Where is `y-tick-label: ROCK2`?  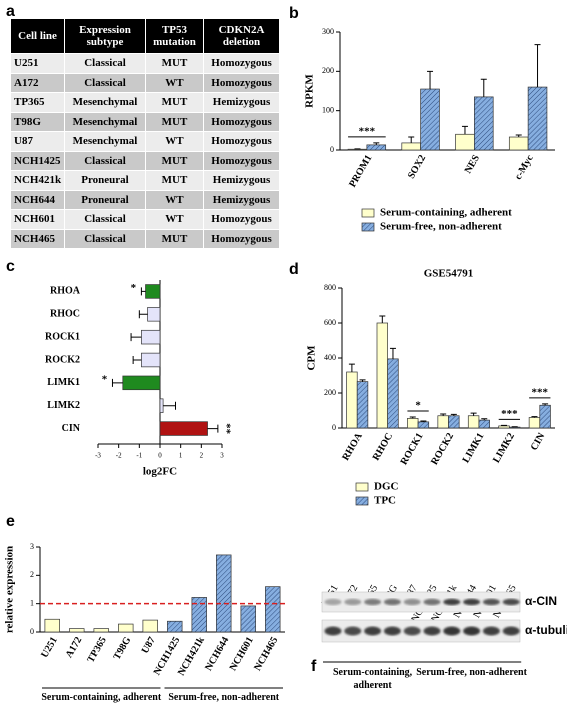 y-tick-label: ROCK2 is located at coordinates (62, 359).